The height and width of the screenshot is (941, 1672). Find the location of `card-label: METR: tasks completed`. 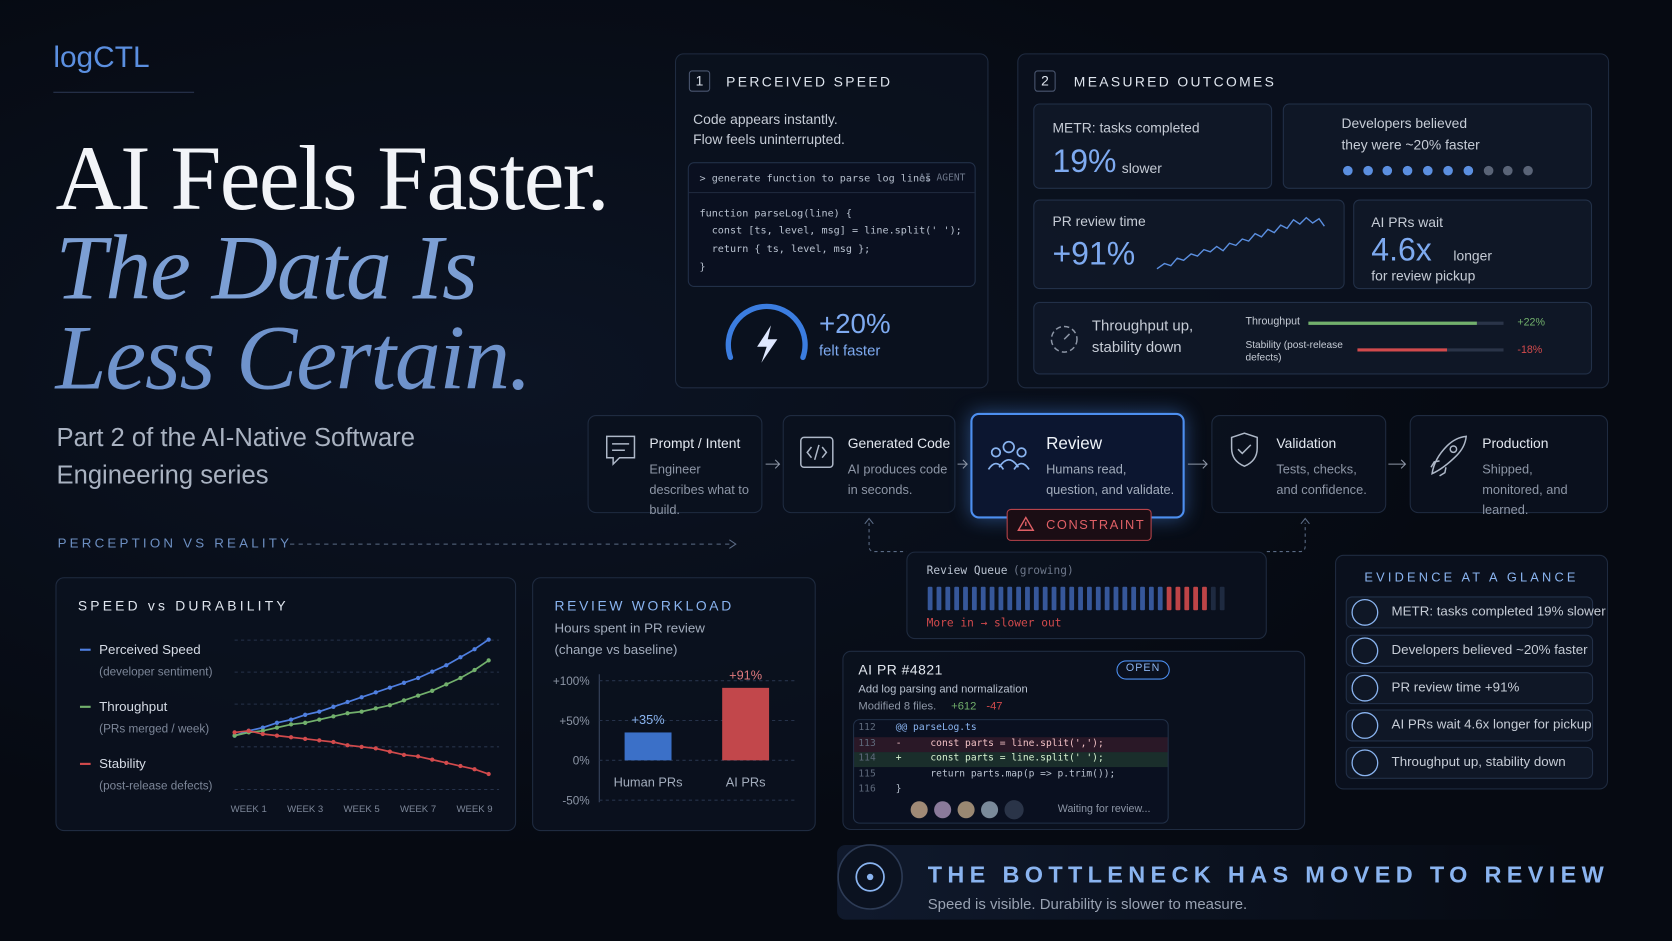

card-label: METR: tasks completed is located at coordinates (1126, 127).